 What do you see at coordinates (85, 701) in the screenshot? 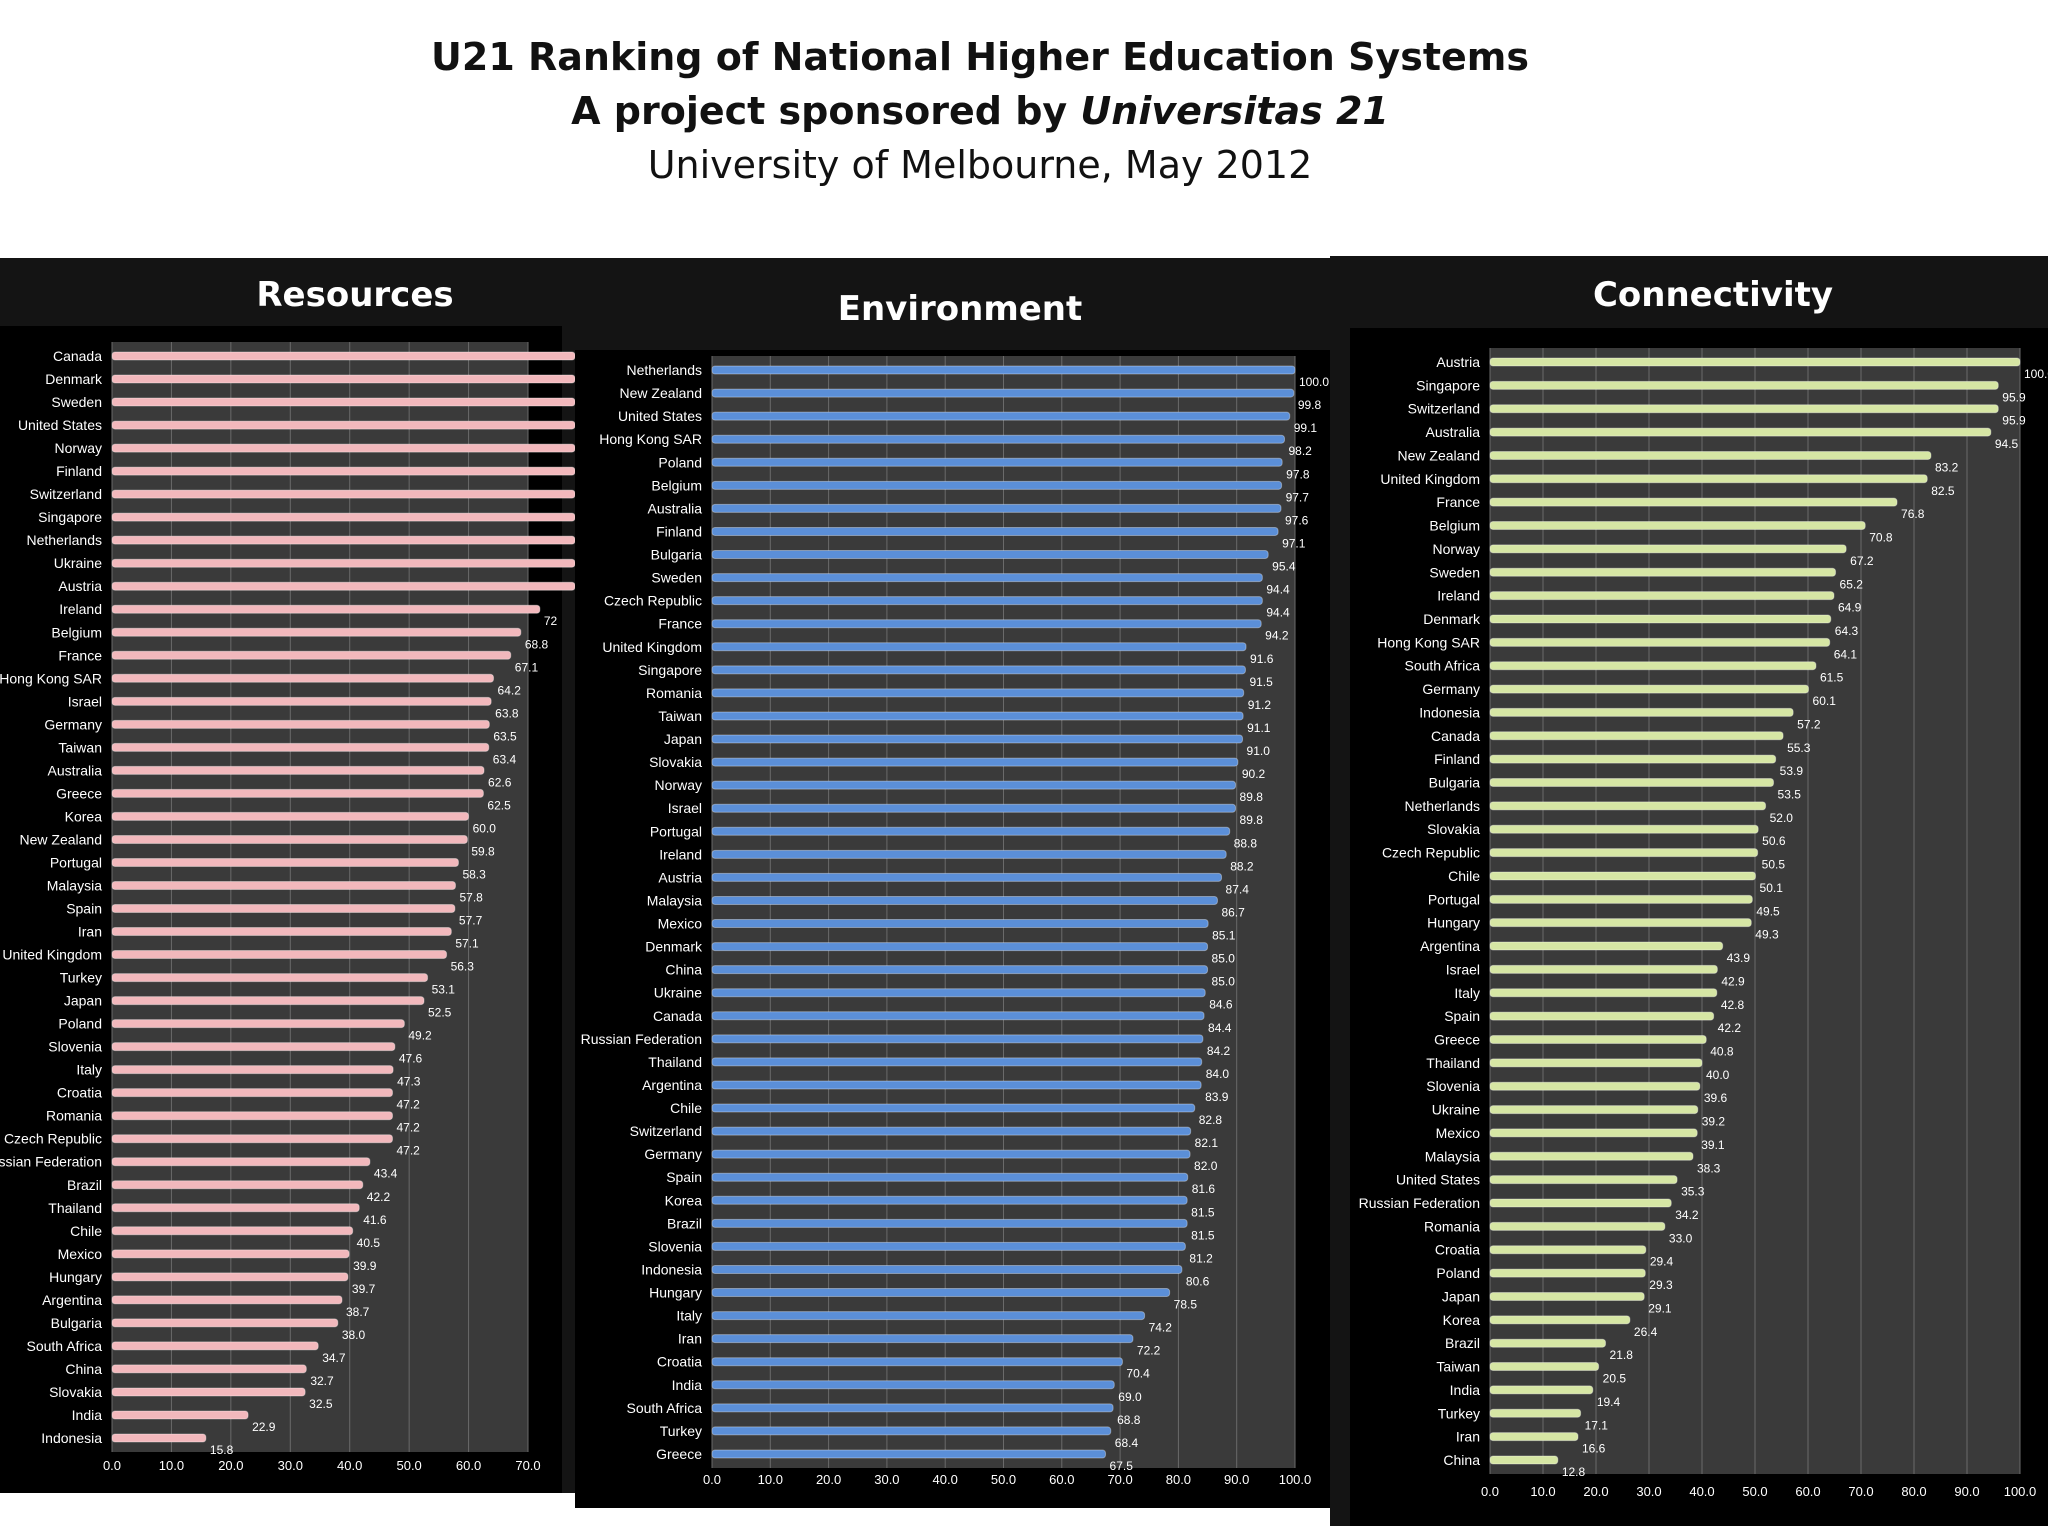
I see `resources-category-label: Israel` at bounding box center [85, 701].